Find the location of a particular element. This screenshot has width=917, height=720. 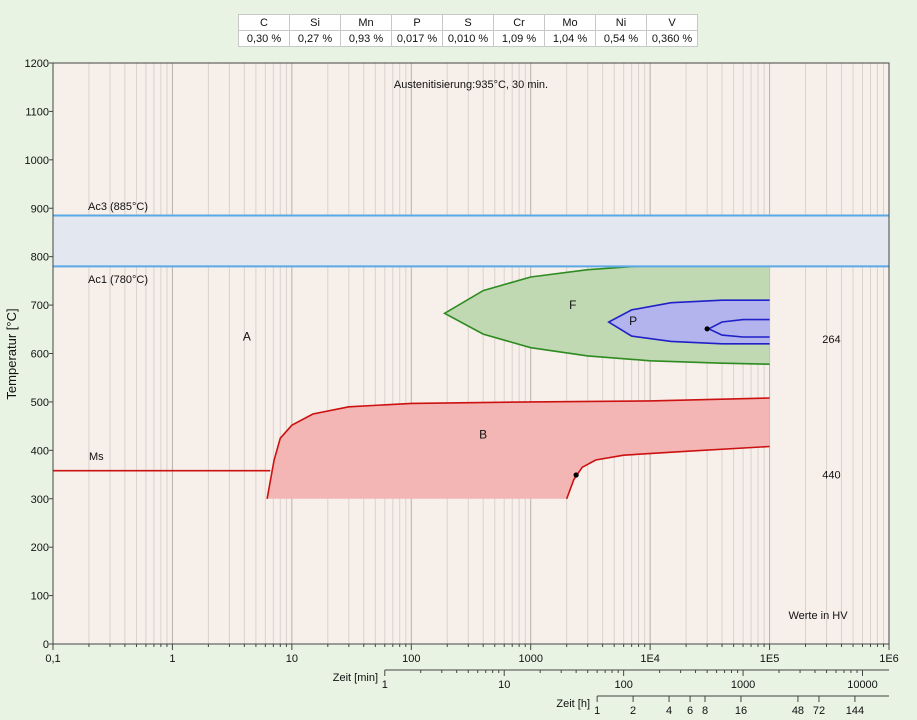

composition-header-row: C Si Mn P S Cr Mo Ni V is located at coordinates (468, 22).